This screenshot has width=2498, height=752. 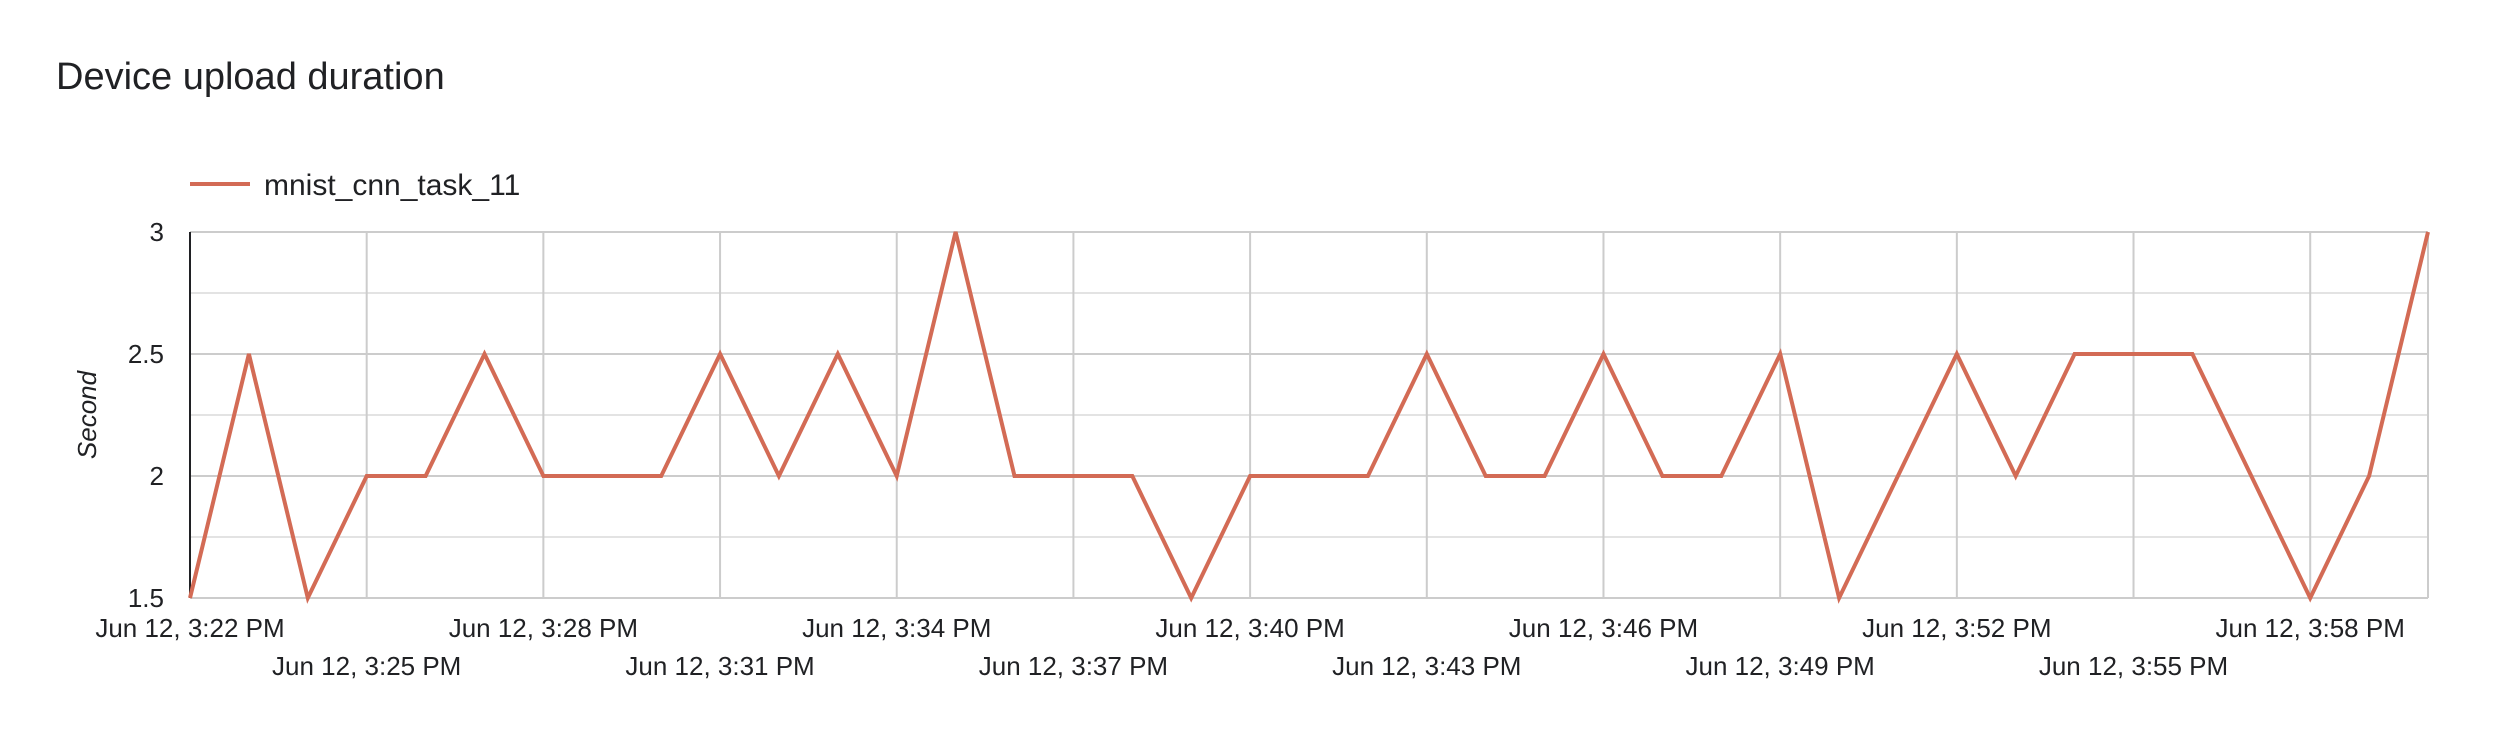 What do you see at coordinates (146, 354) in the screenshot?
I see `y-tick-label: 2.5` at bounding box center [146, 354].